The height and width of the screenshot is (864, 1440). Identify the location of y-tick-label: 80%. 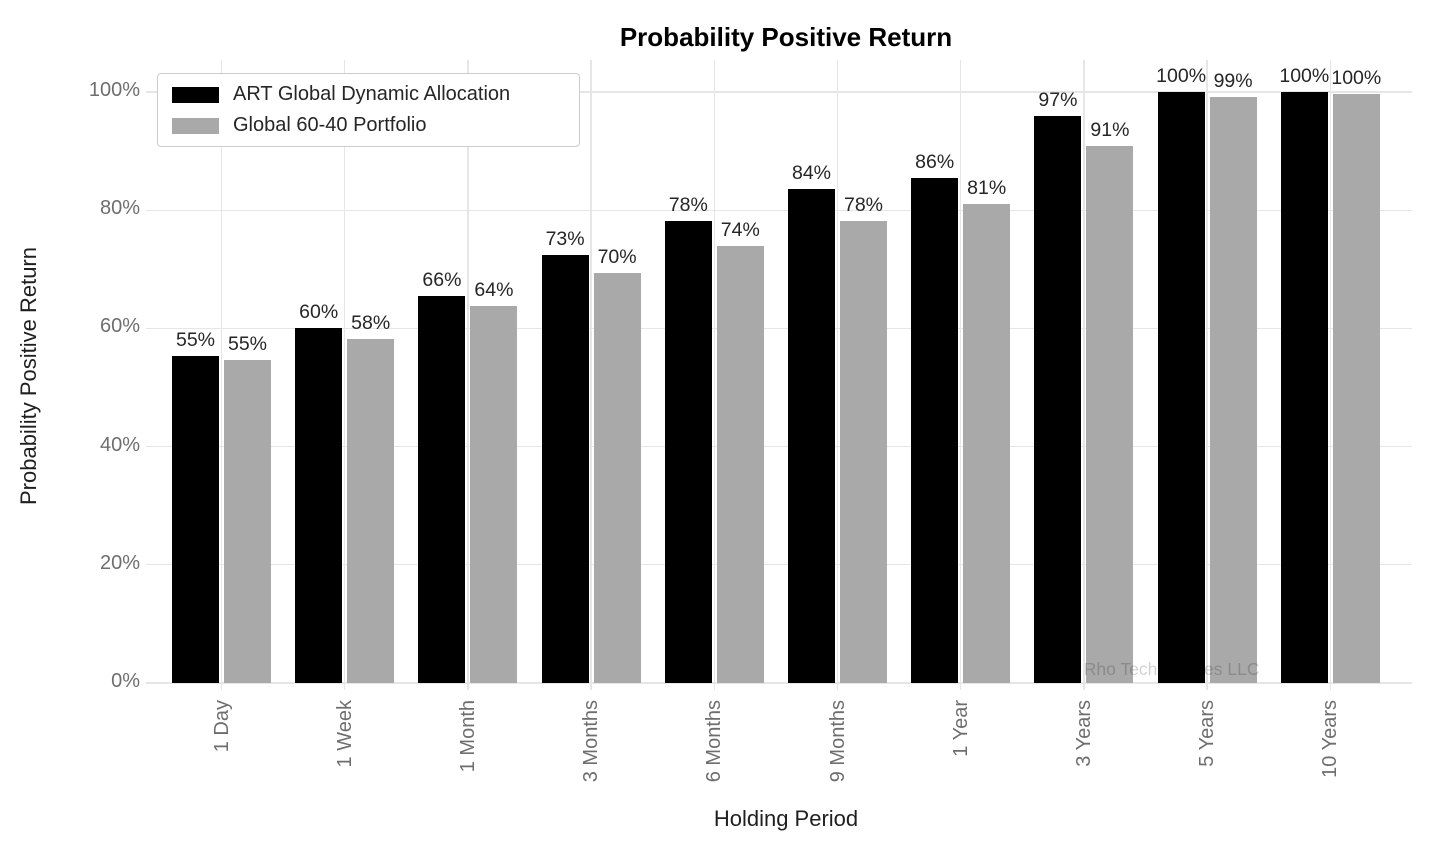
(119, 208).